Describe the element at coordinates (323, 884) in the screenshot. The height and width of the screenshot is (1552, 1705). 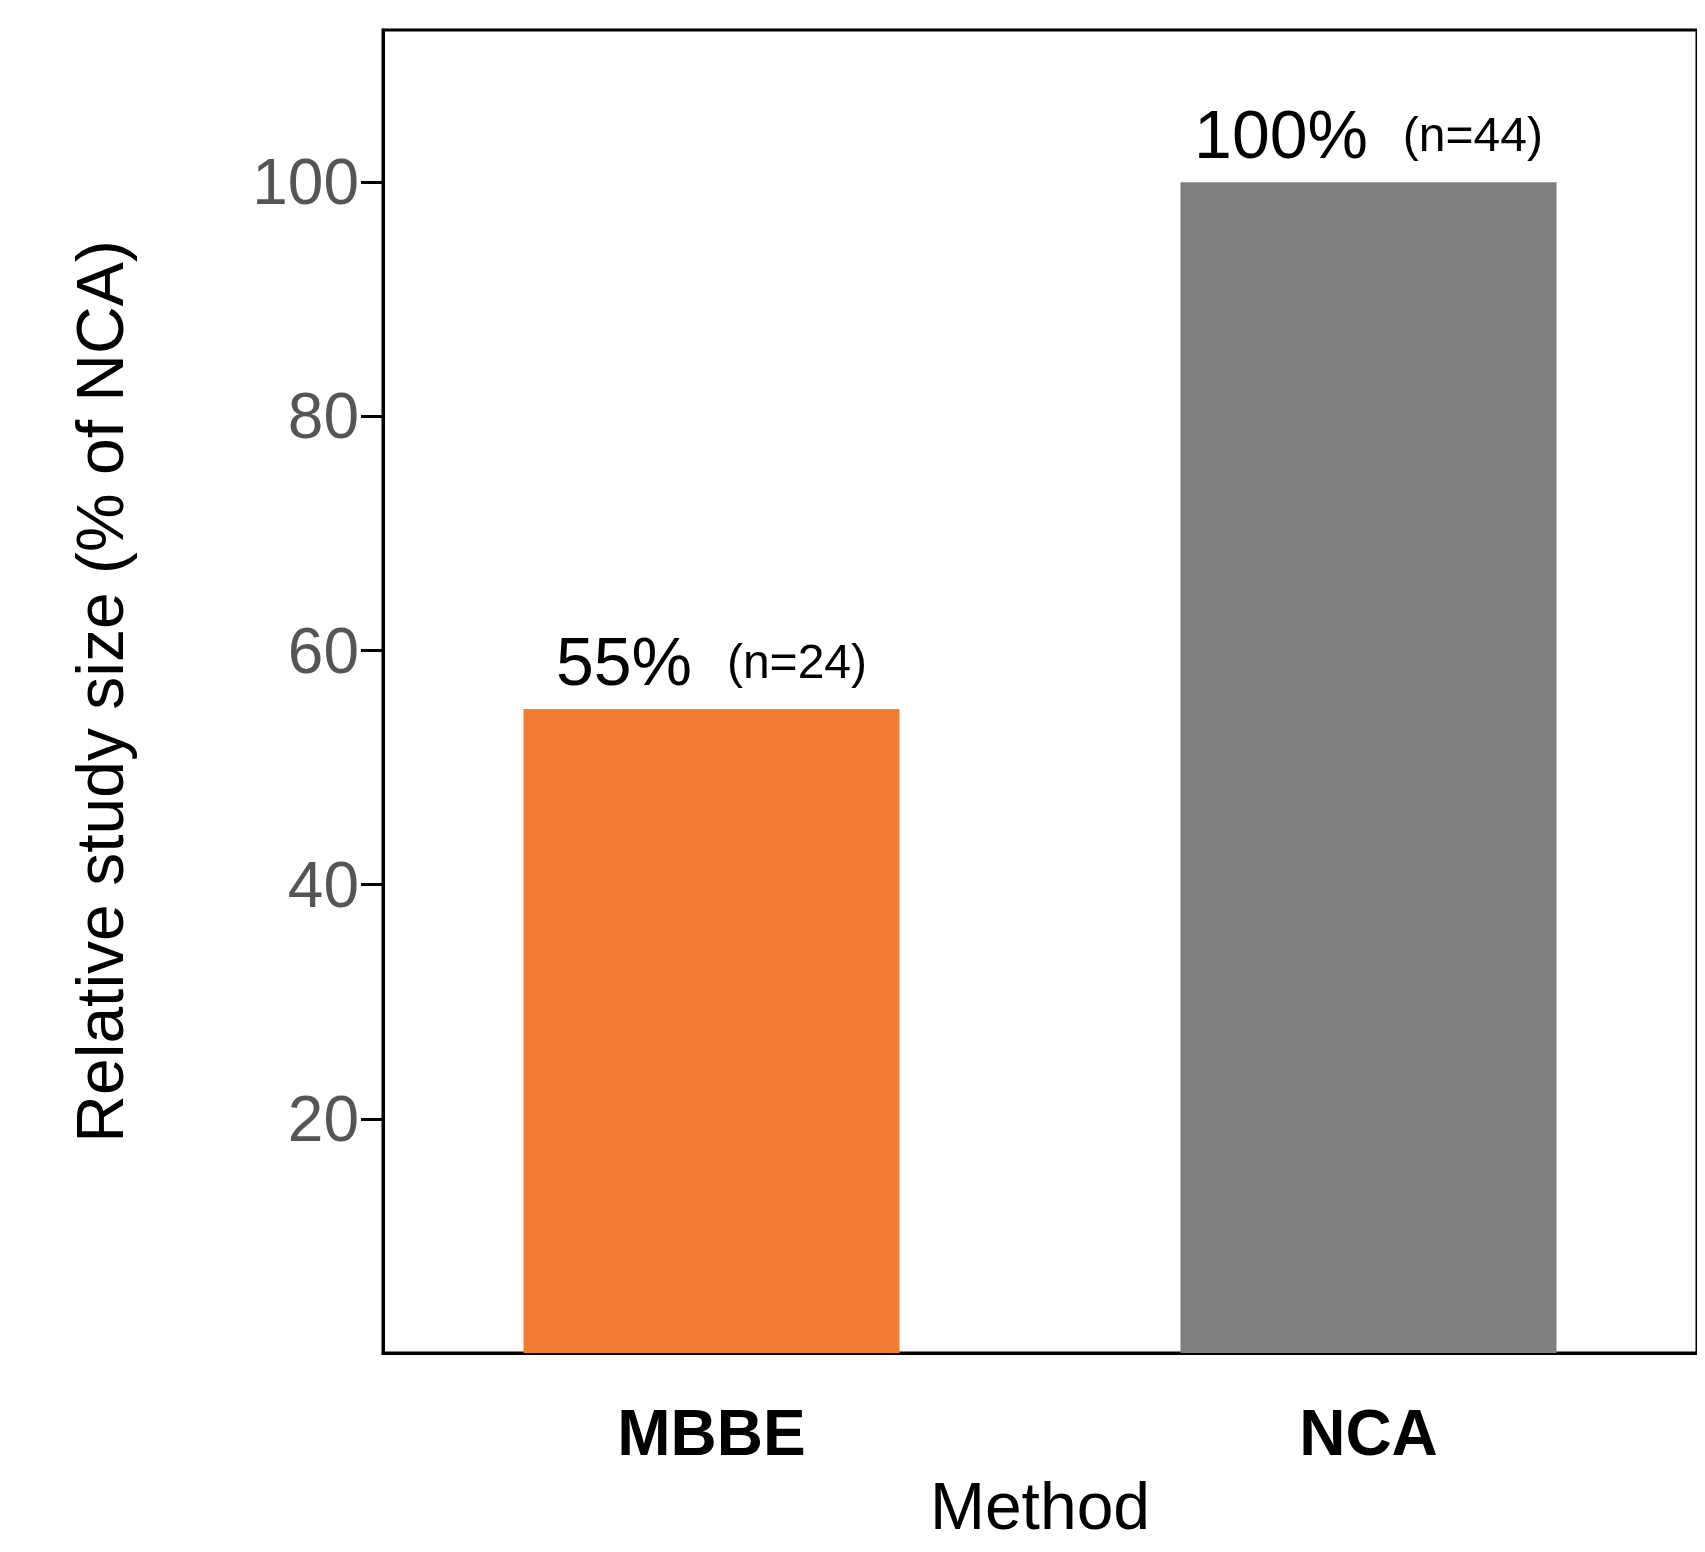
I see `y-tick-label: 40` at that location.